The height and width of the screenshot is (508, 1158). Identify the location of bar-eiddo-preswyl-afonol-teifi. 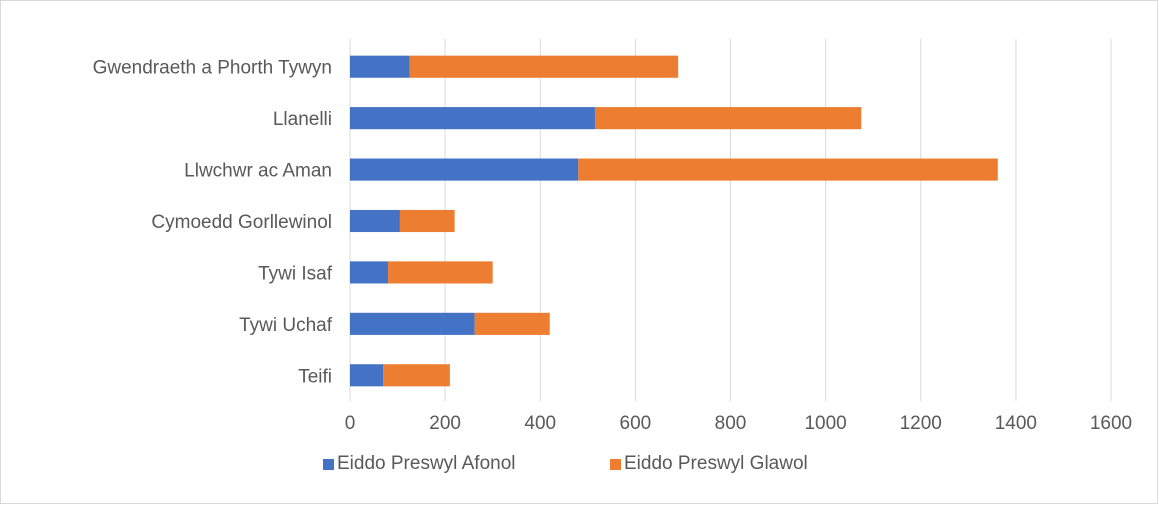
(367, 375).